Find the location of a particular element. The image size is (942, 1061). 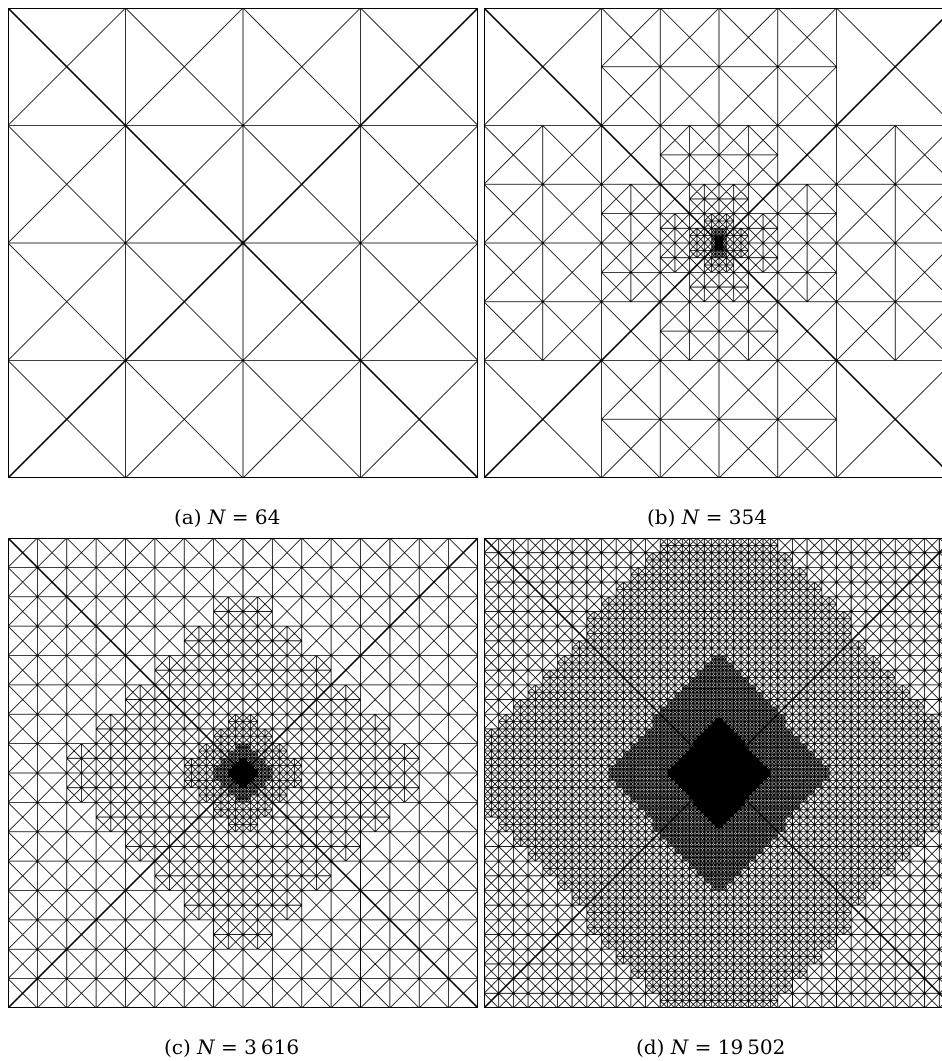

caption-a-tag: (a) is located at coordinates (188, 517).